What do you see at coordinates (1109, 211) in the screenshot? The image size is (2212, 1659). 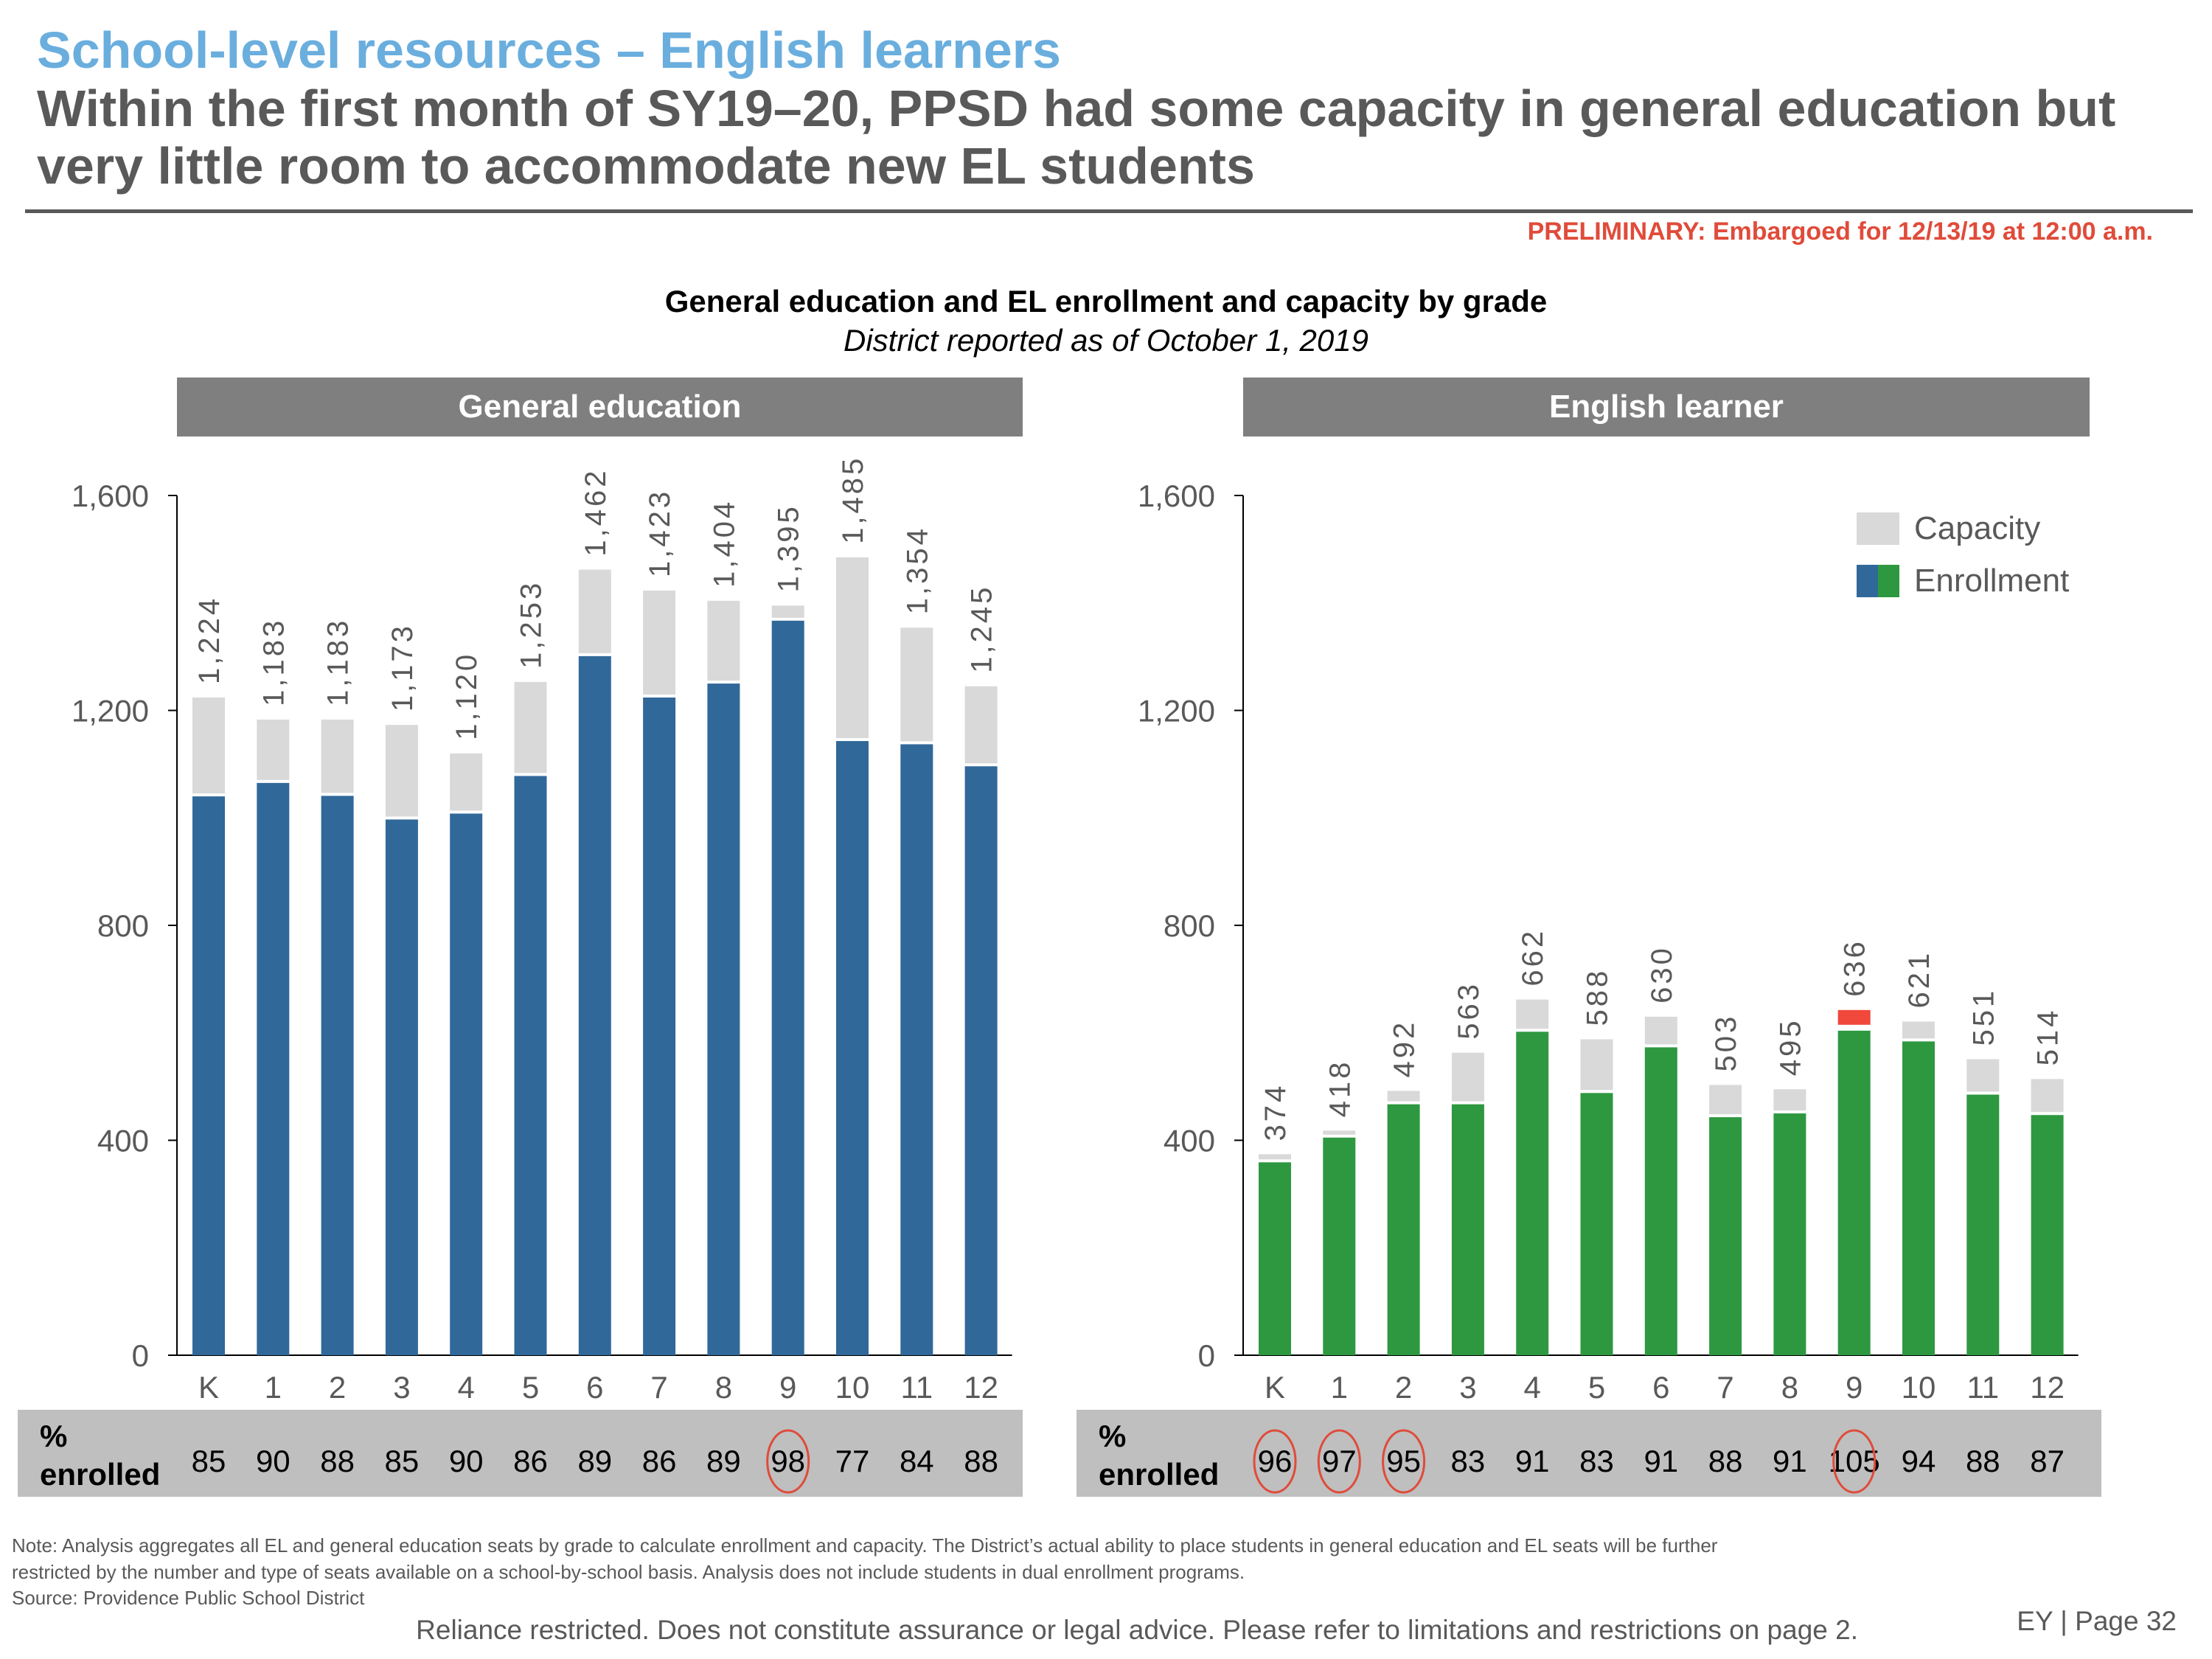 I see `header-divider` at bounding box center [1109, 211].